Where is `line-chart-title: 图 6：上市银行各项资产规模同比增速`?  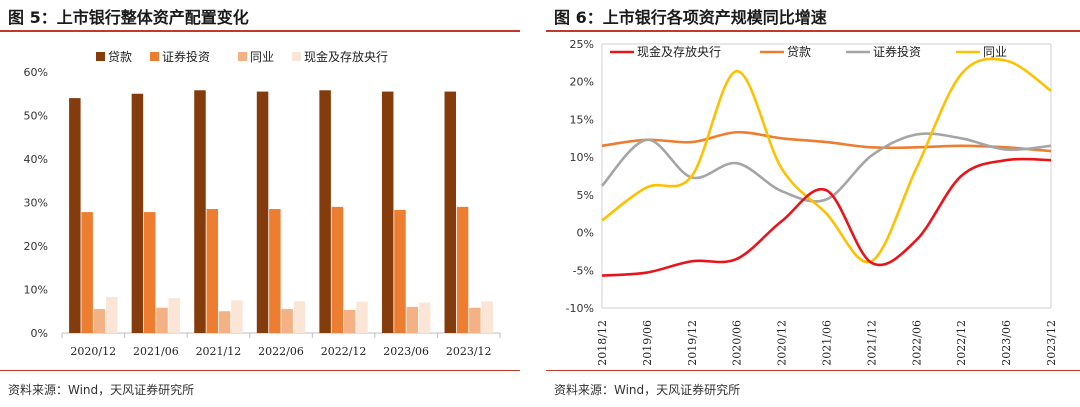 line-chart-title: 图 6：上市银行各项资产规模同比增速 is located at coordinates (690, 17).